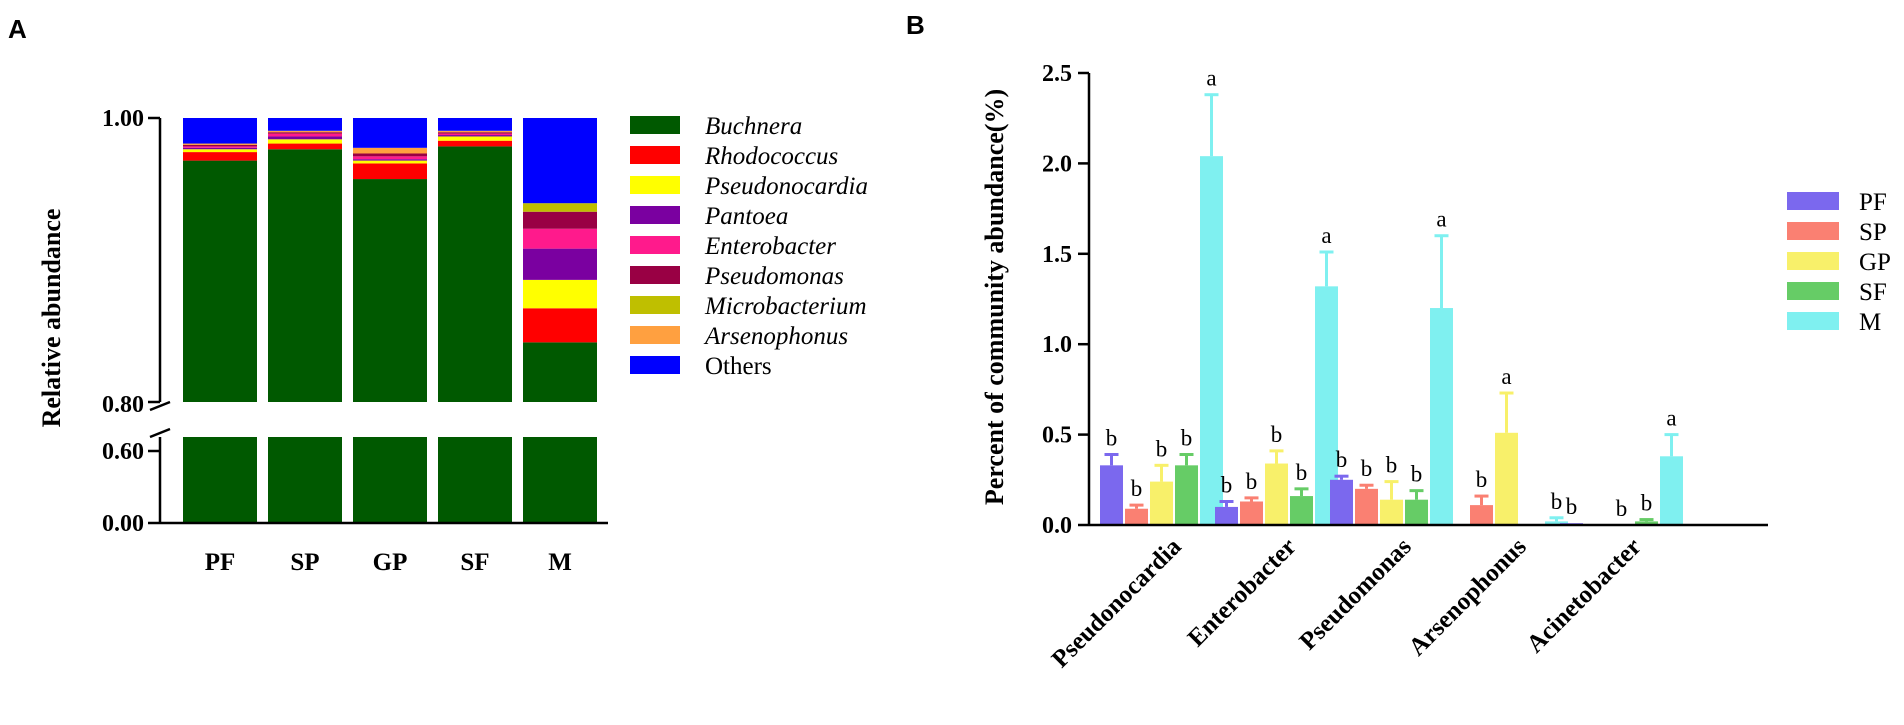 The height and width of the screenshot is (725, 1904). What do you see at coordinates (220, 131) in the screenshot?
I see `a-segment-pf-others` at bounding box center [220, 131].